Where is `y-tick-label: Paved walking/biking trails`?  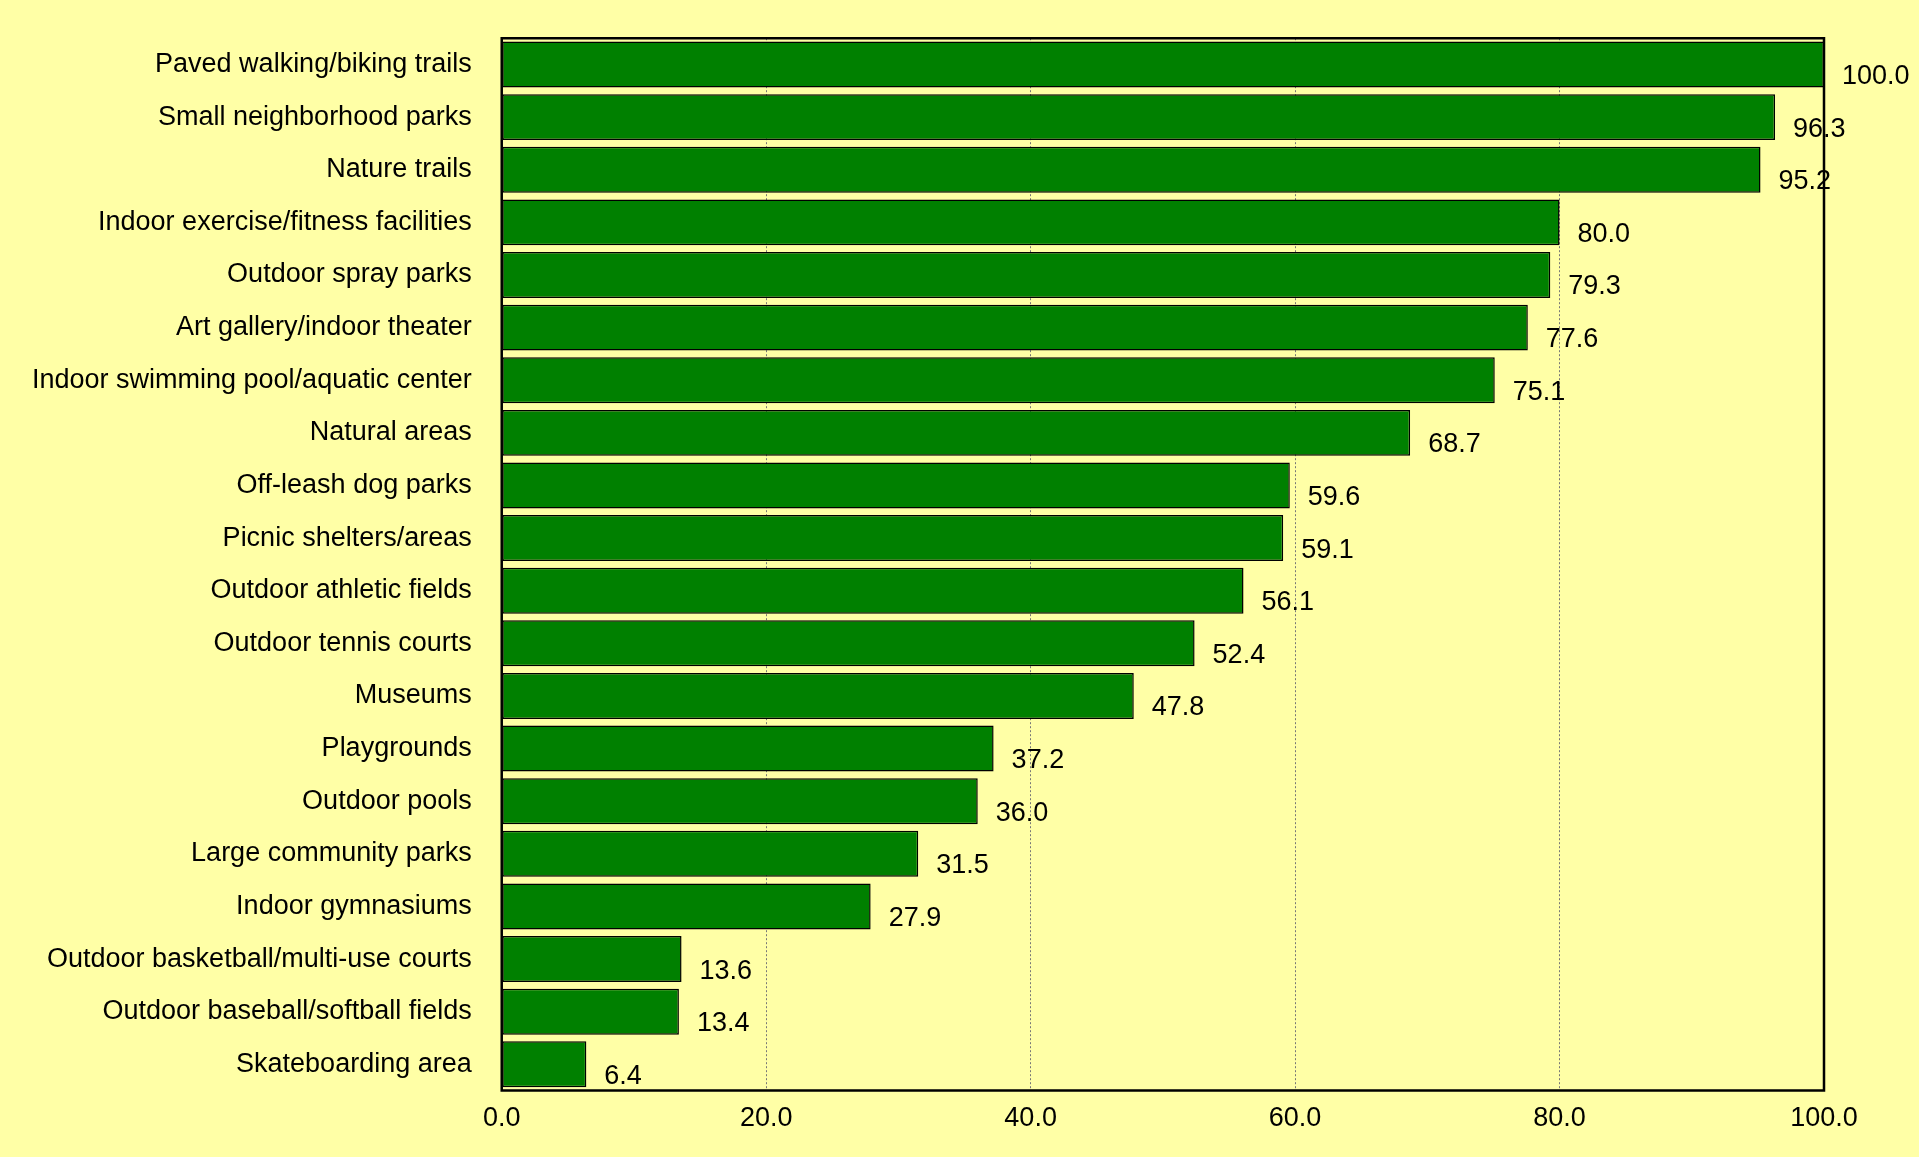 y-tick-label: Paved walking/biking trails is located at coordinates (313, 62).